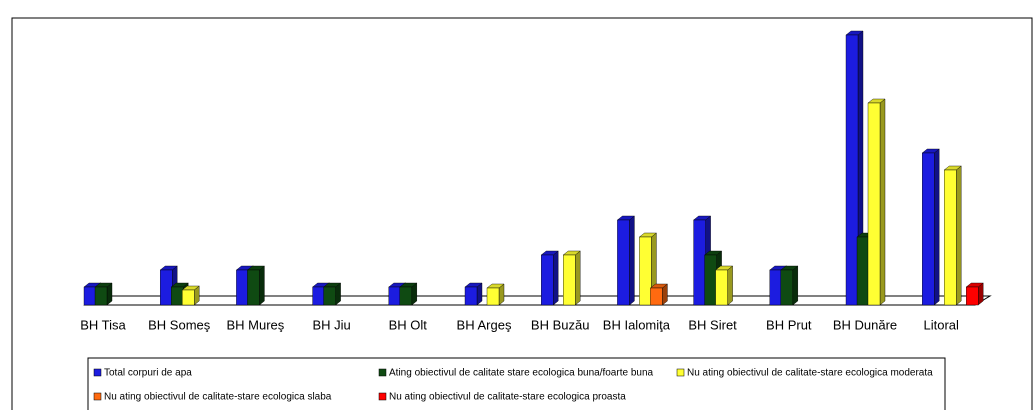  What do you see at coordinates (331, 324) in the screenshot?
I see `x-tick-label: BH Jiu` at bounding box center [331, 324].